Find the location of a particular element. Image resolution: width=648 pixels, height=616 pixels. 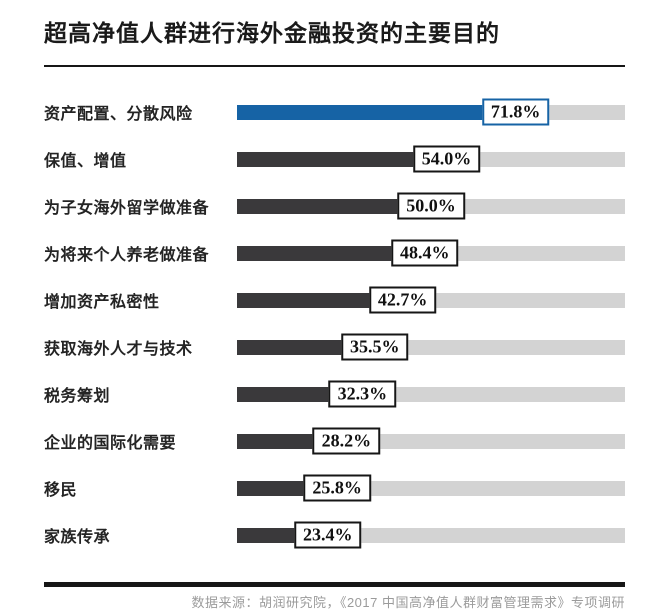

bar-row: 税务筹划 32.3% is located at coordinates (334, 394).